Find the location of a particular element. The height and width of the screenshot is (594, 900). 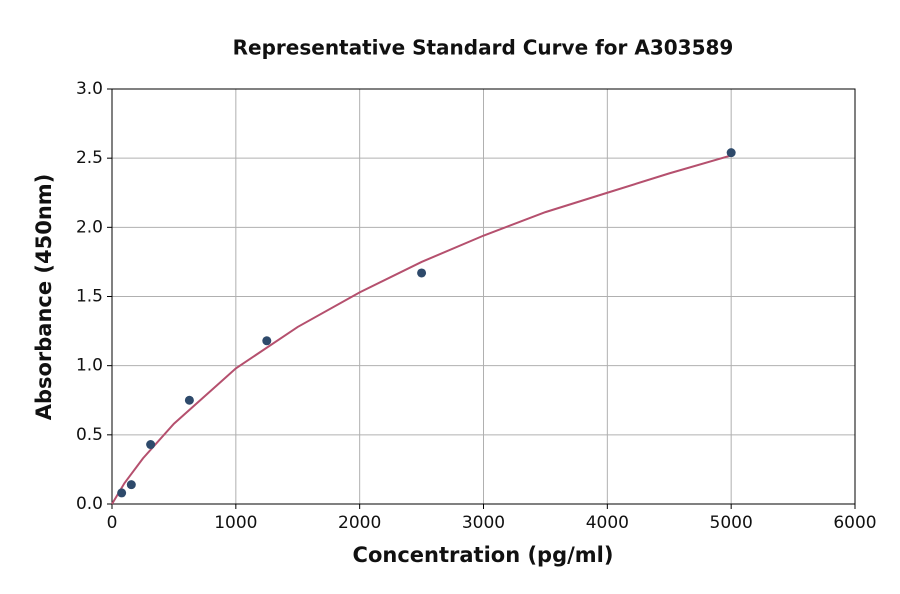

x-axis-title: Concentration (pg/ml) is located at coordinates (483, 555).